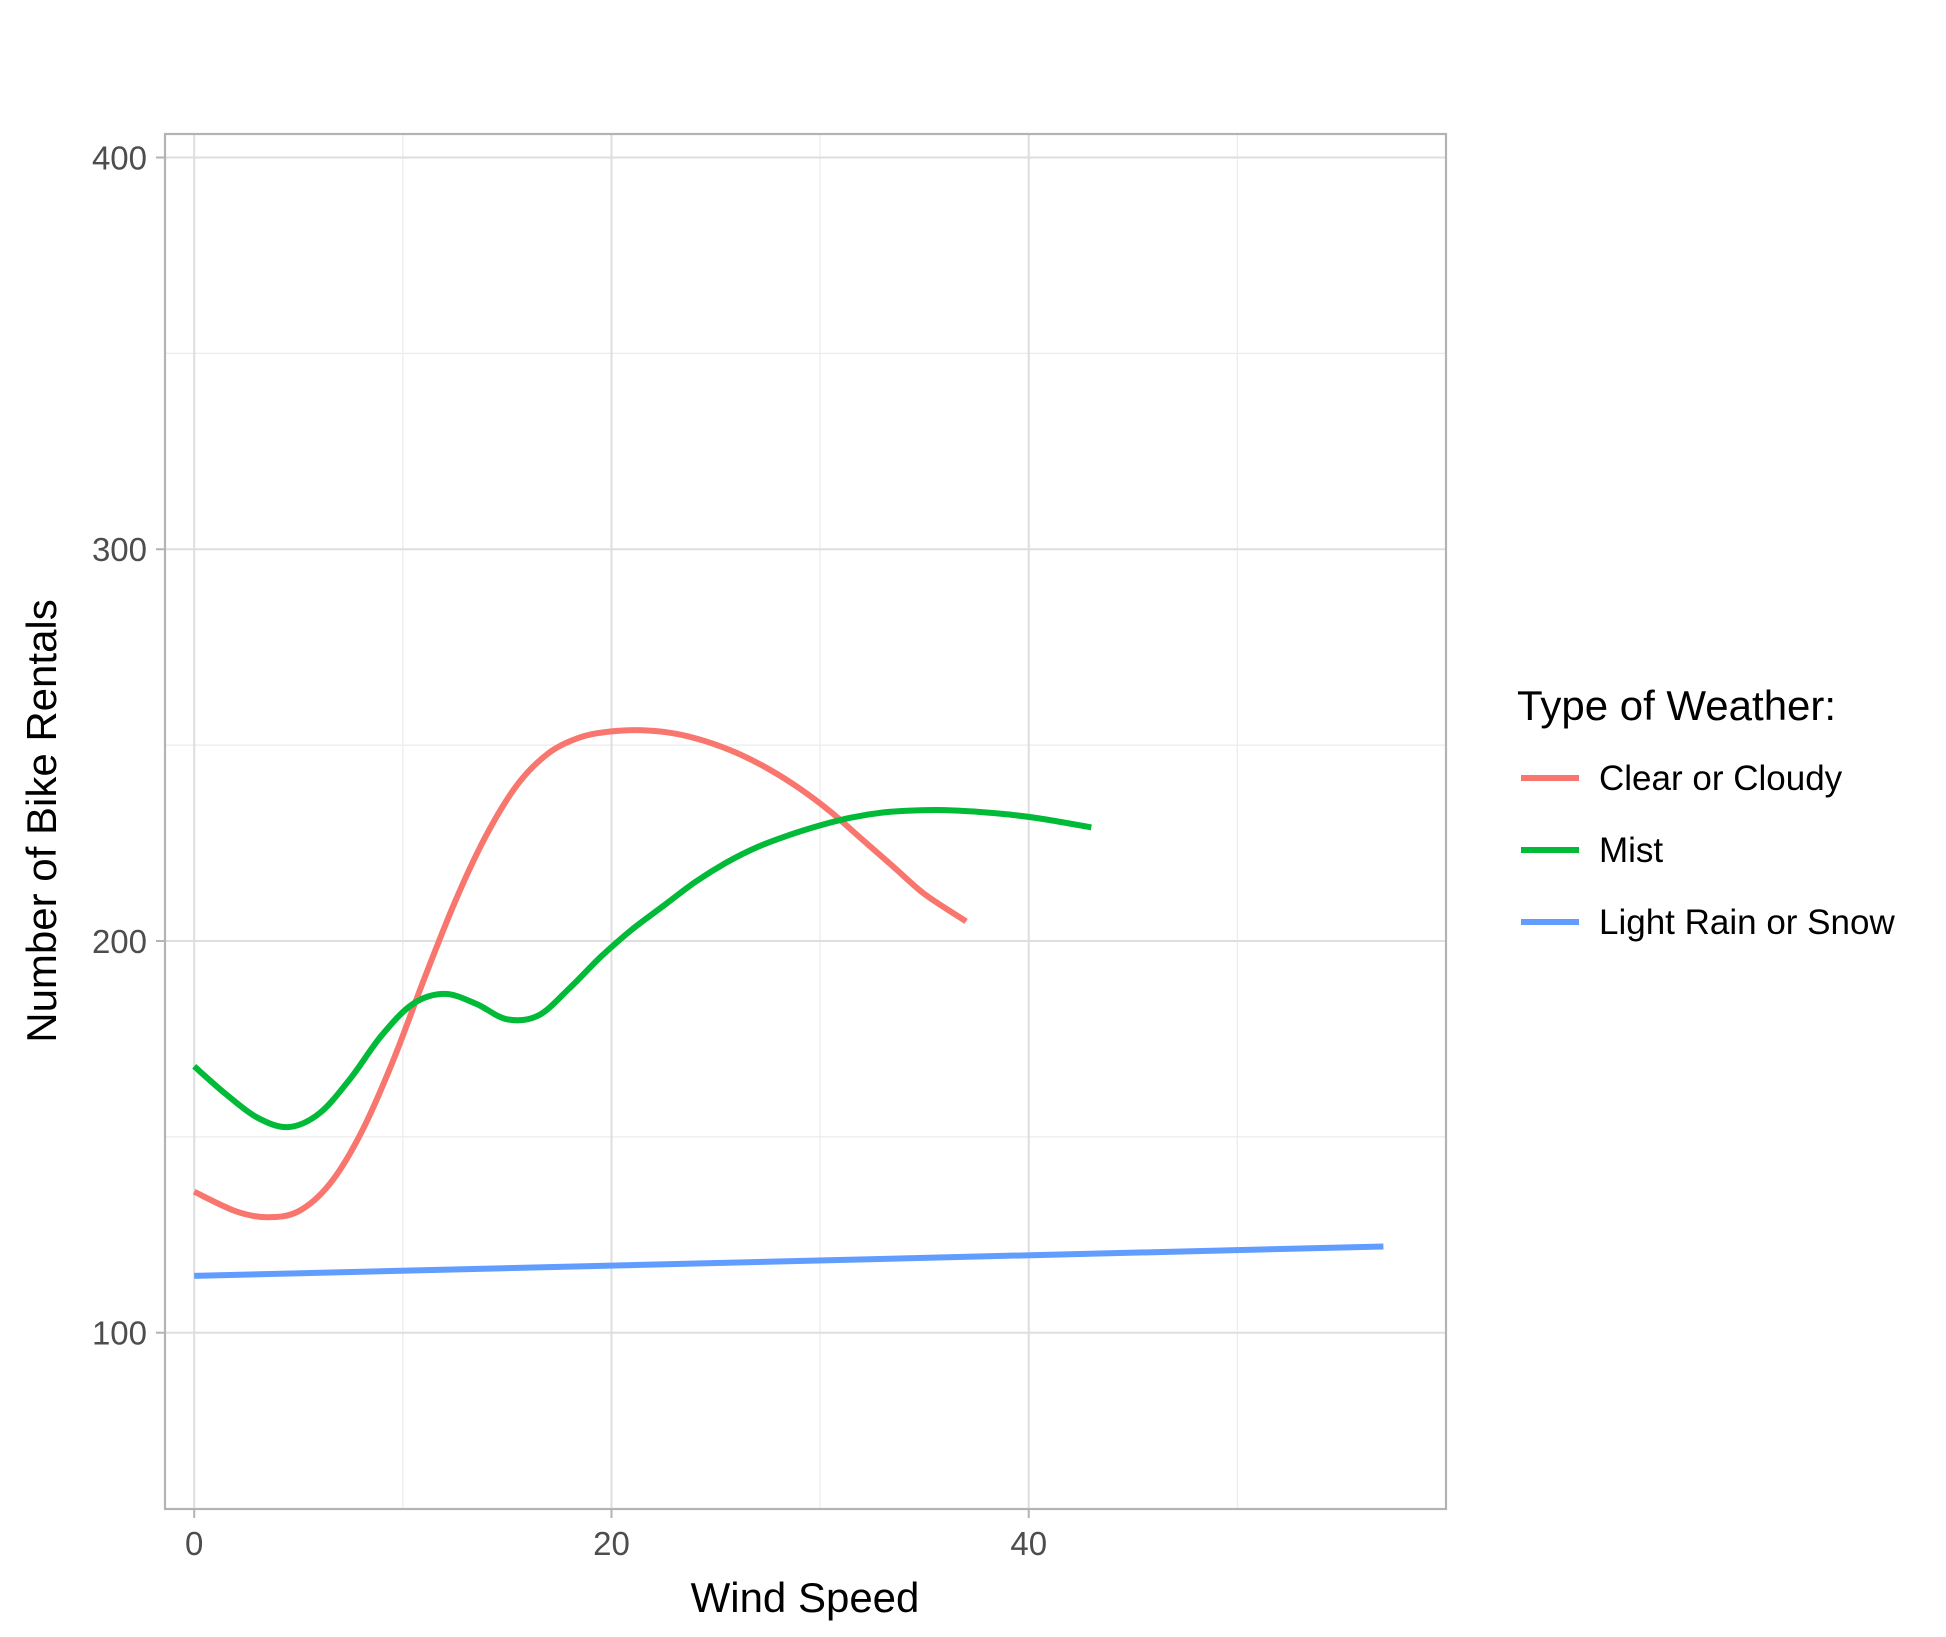 The image size is (1946, 1637). I want to click on series-line-clear-or-cloudy, so click(580, 974).